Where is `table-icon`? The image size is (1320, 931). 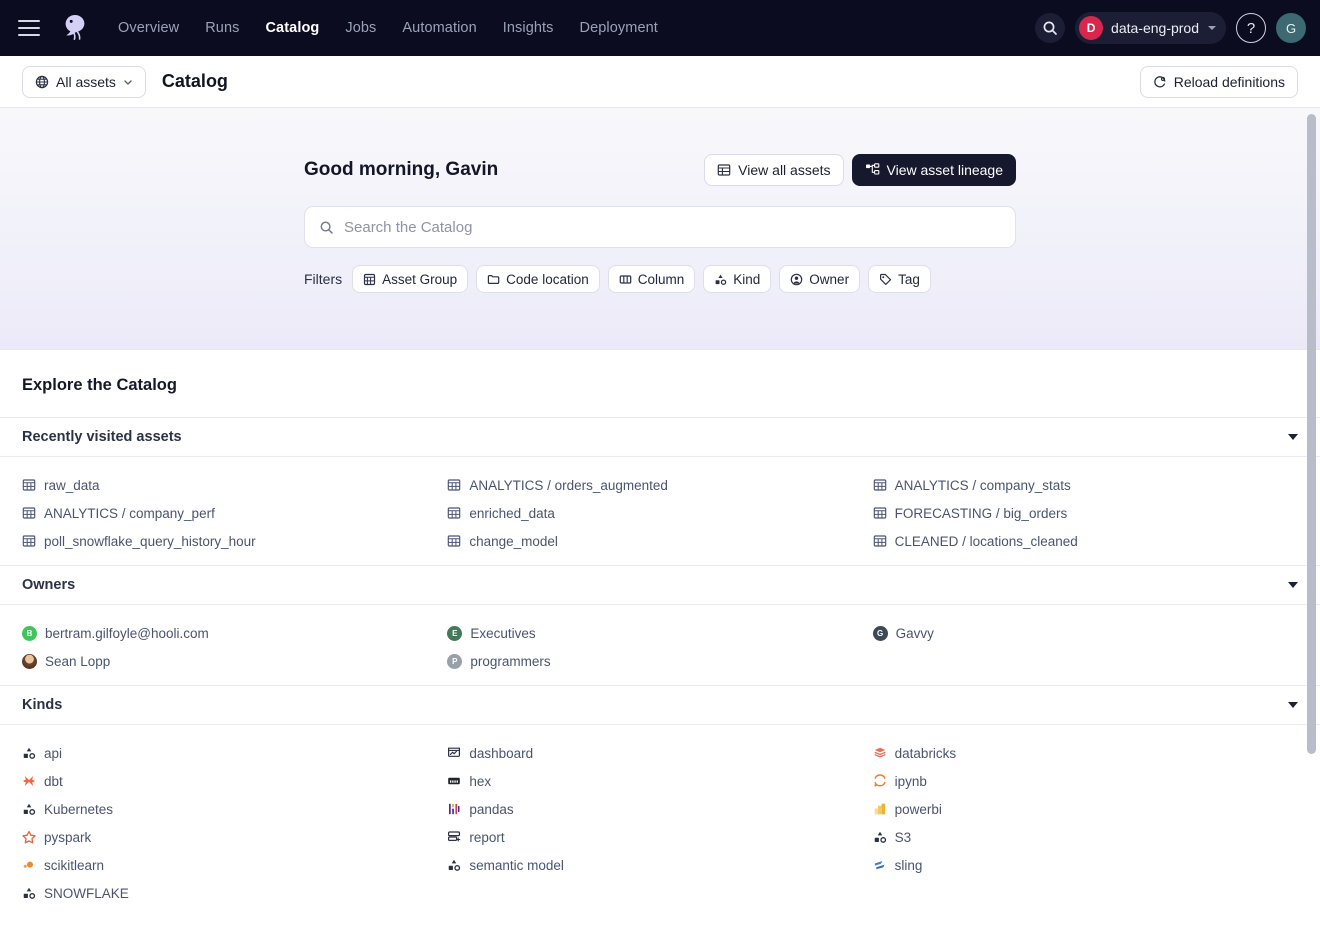
table-icon is located at coordinates (724, 170).